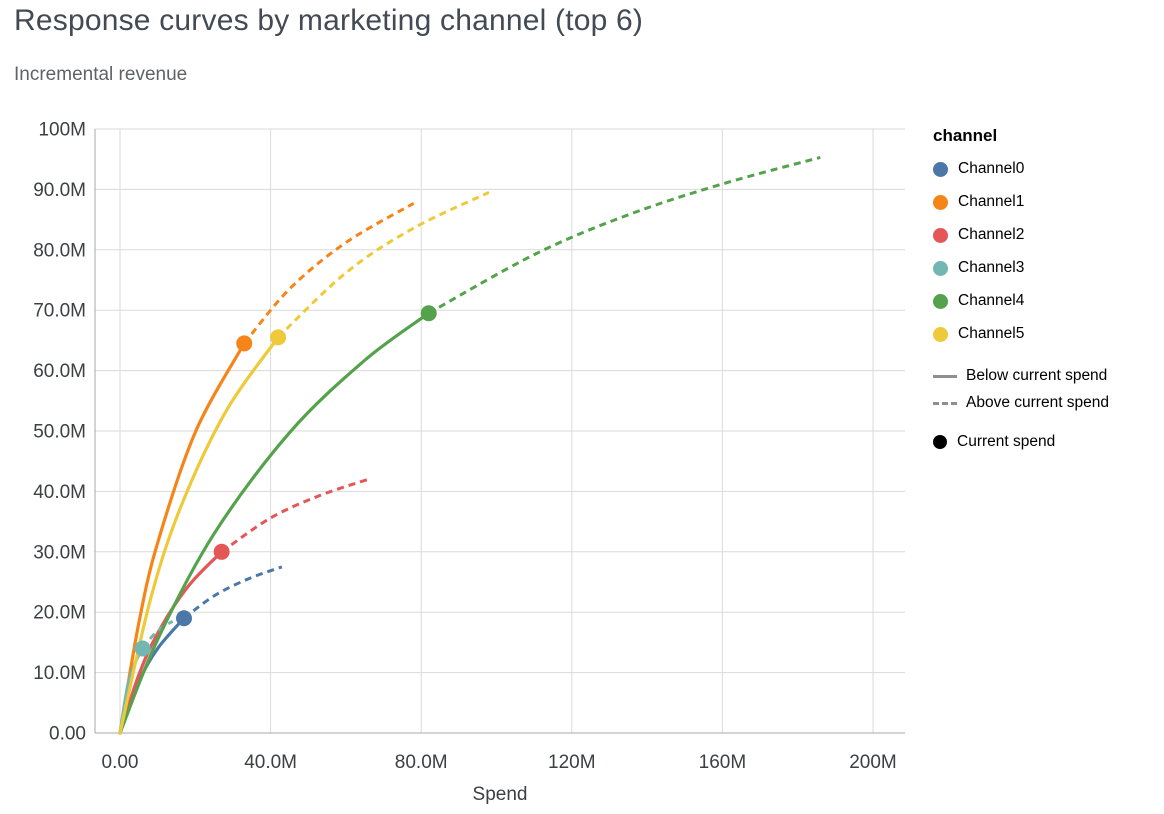 Image resolution: width=1164 pixels, height=814 pixels. I want to click on legend-item-label: Current spend, so click(1006, 441).